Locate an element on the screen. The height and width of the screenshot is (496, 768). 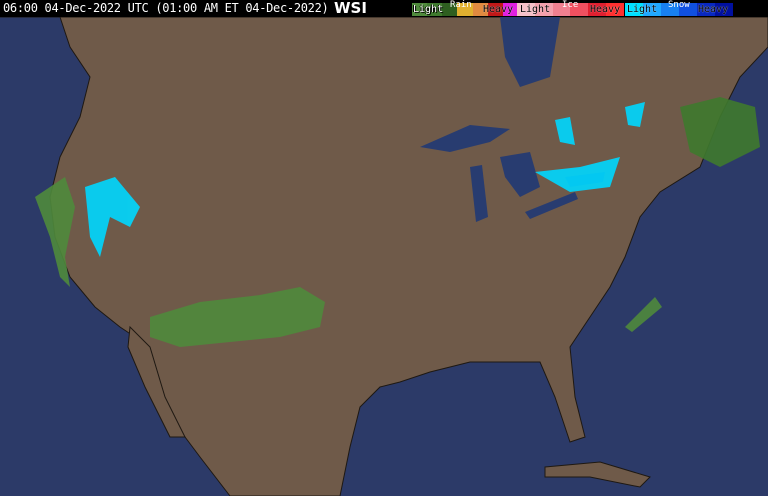
legend-snow-bar is located at coordinates (679, 9).